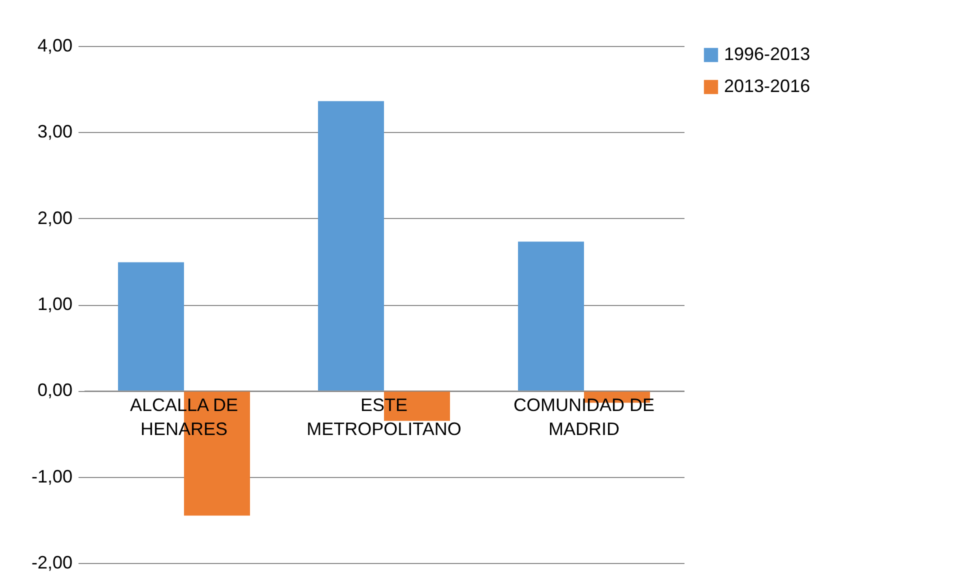  I want to click on legend-label: 2013-2016, so click(767, 86).